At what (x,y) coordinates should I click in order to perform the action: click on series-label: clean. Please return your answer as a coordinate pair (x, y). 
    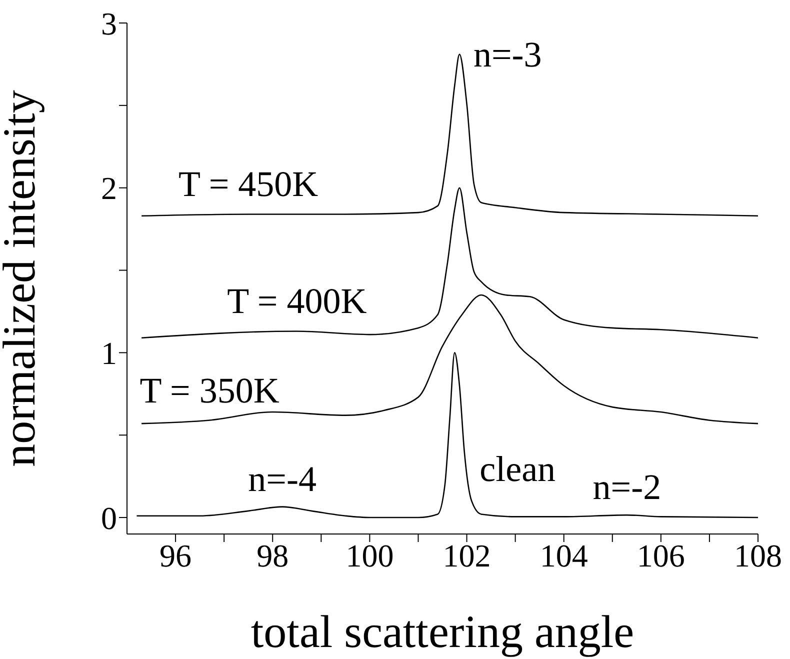
    Looking at the image, I should click on (518, 469).